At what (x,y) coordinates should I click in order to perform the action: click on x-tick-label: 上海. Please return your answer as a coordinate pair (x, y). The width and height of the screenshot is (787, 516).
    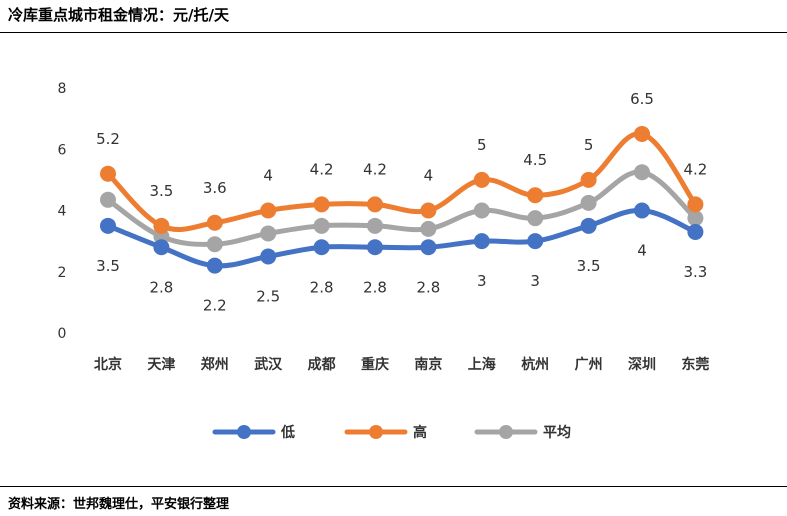
    Looking at the image, I should click on (482, 364).